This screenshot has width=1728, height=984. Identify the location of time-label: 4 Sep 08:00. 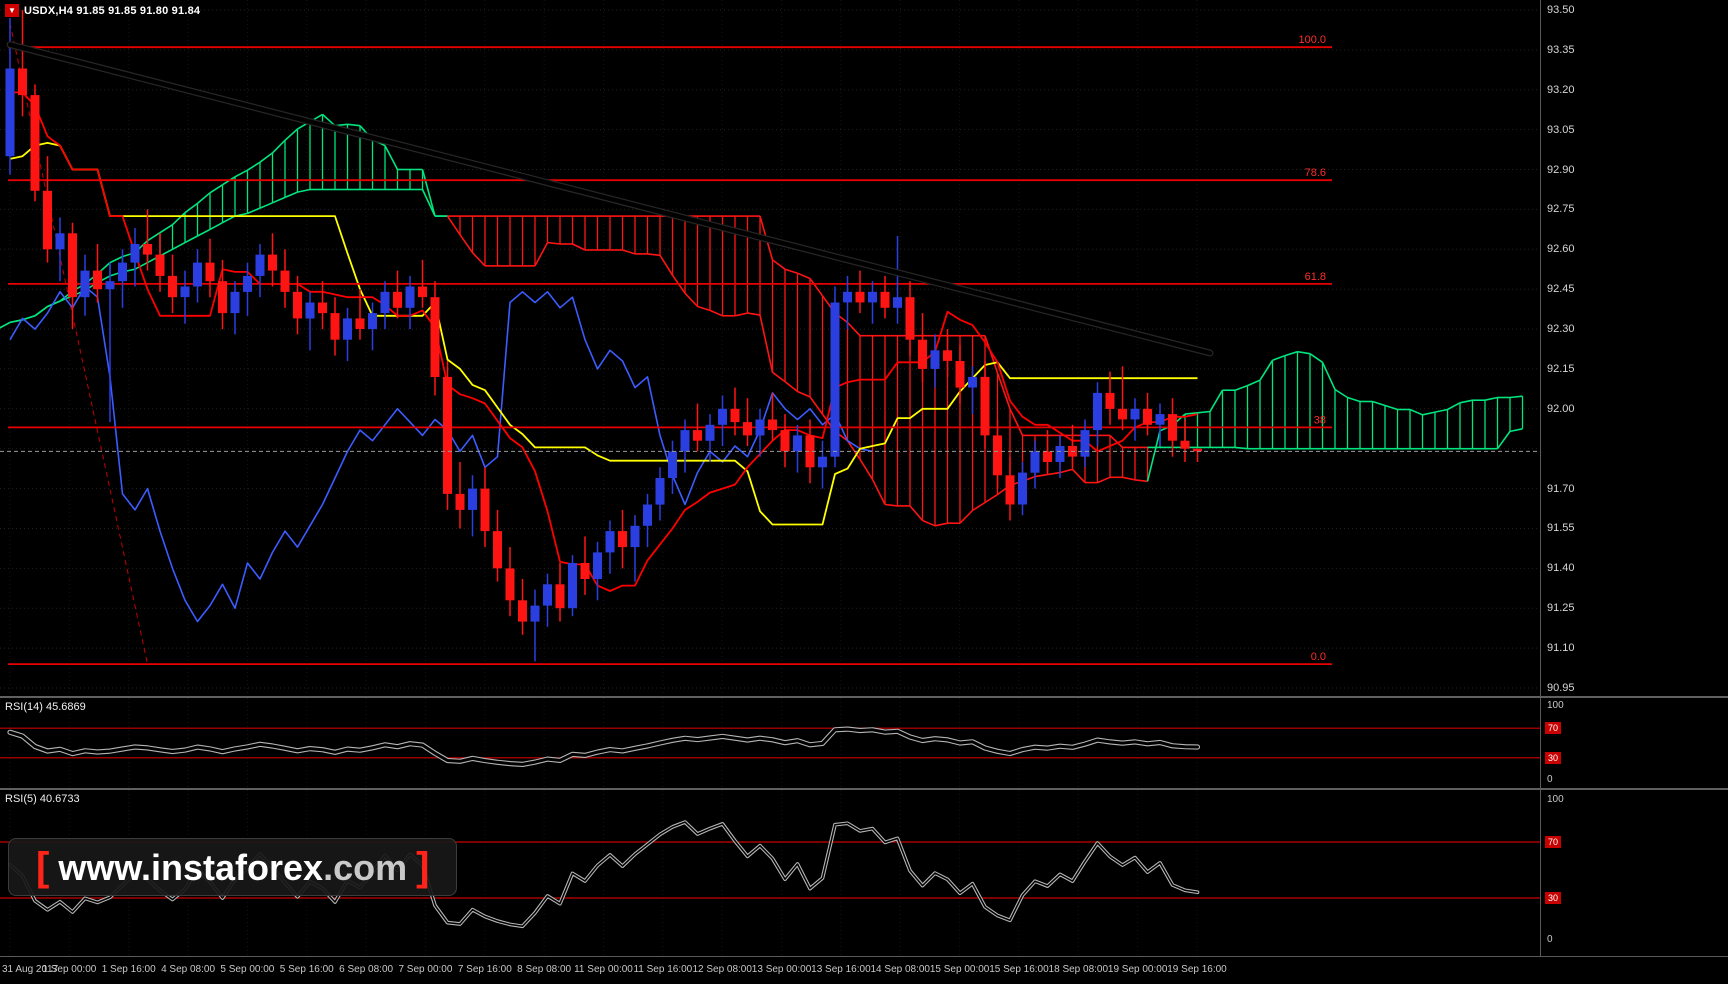
(188, 969).